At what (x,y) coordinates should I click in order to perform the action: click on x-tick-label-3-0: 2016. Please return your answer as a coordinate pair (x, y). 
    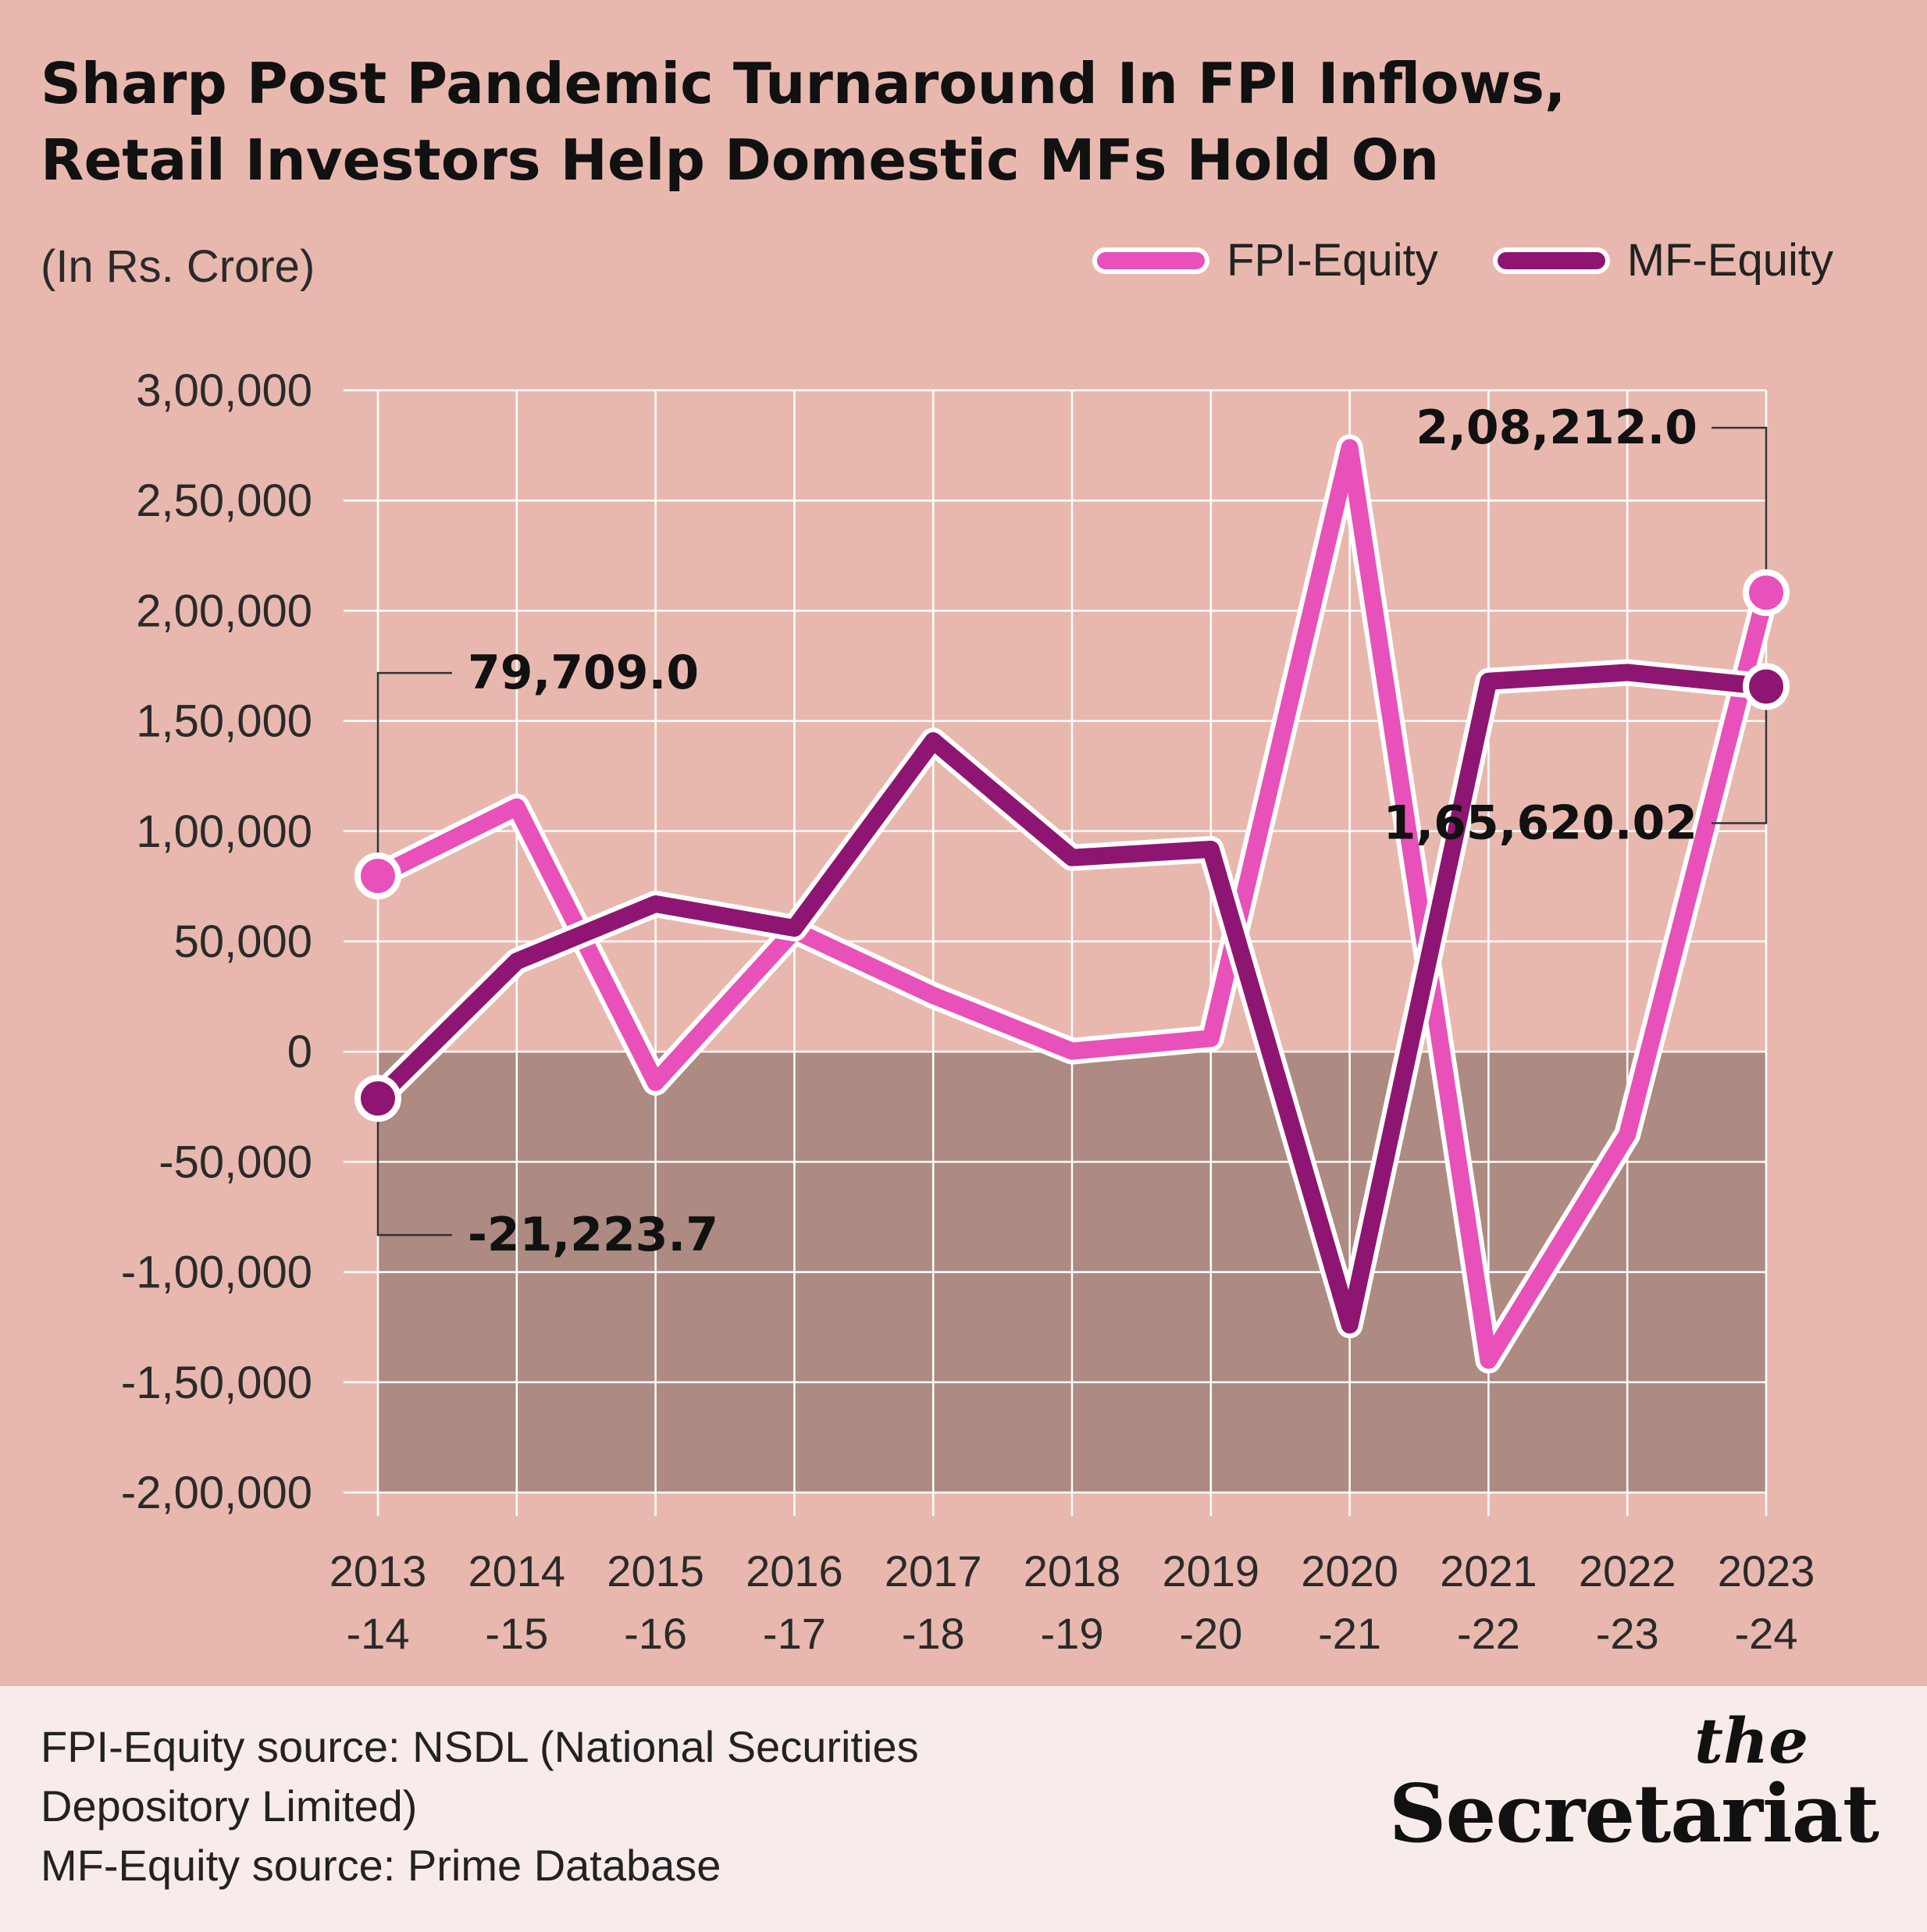
    Looking at the image, I should click on (794, 1571).